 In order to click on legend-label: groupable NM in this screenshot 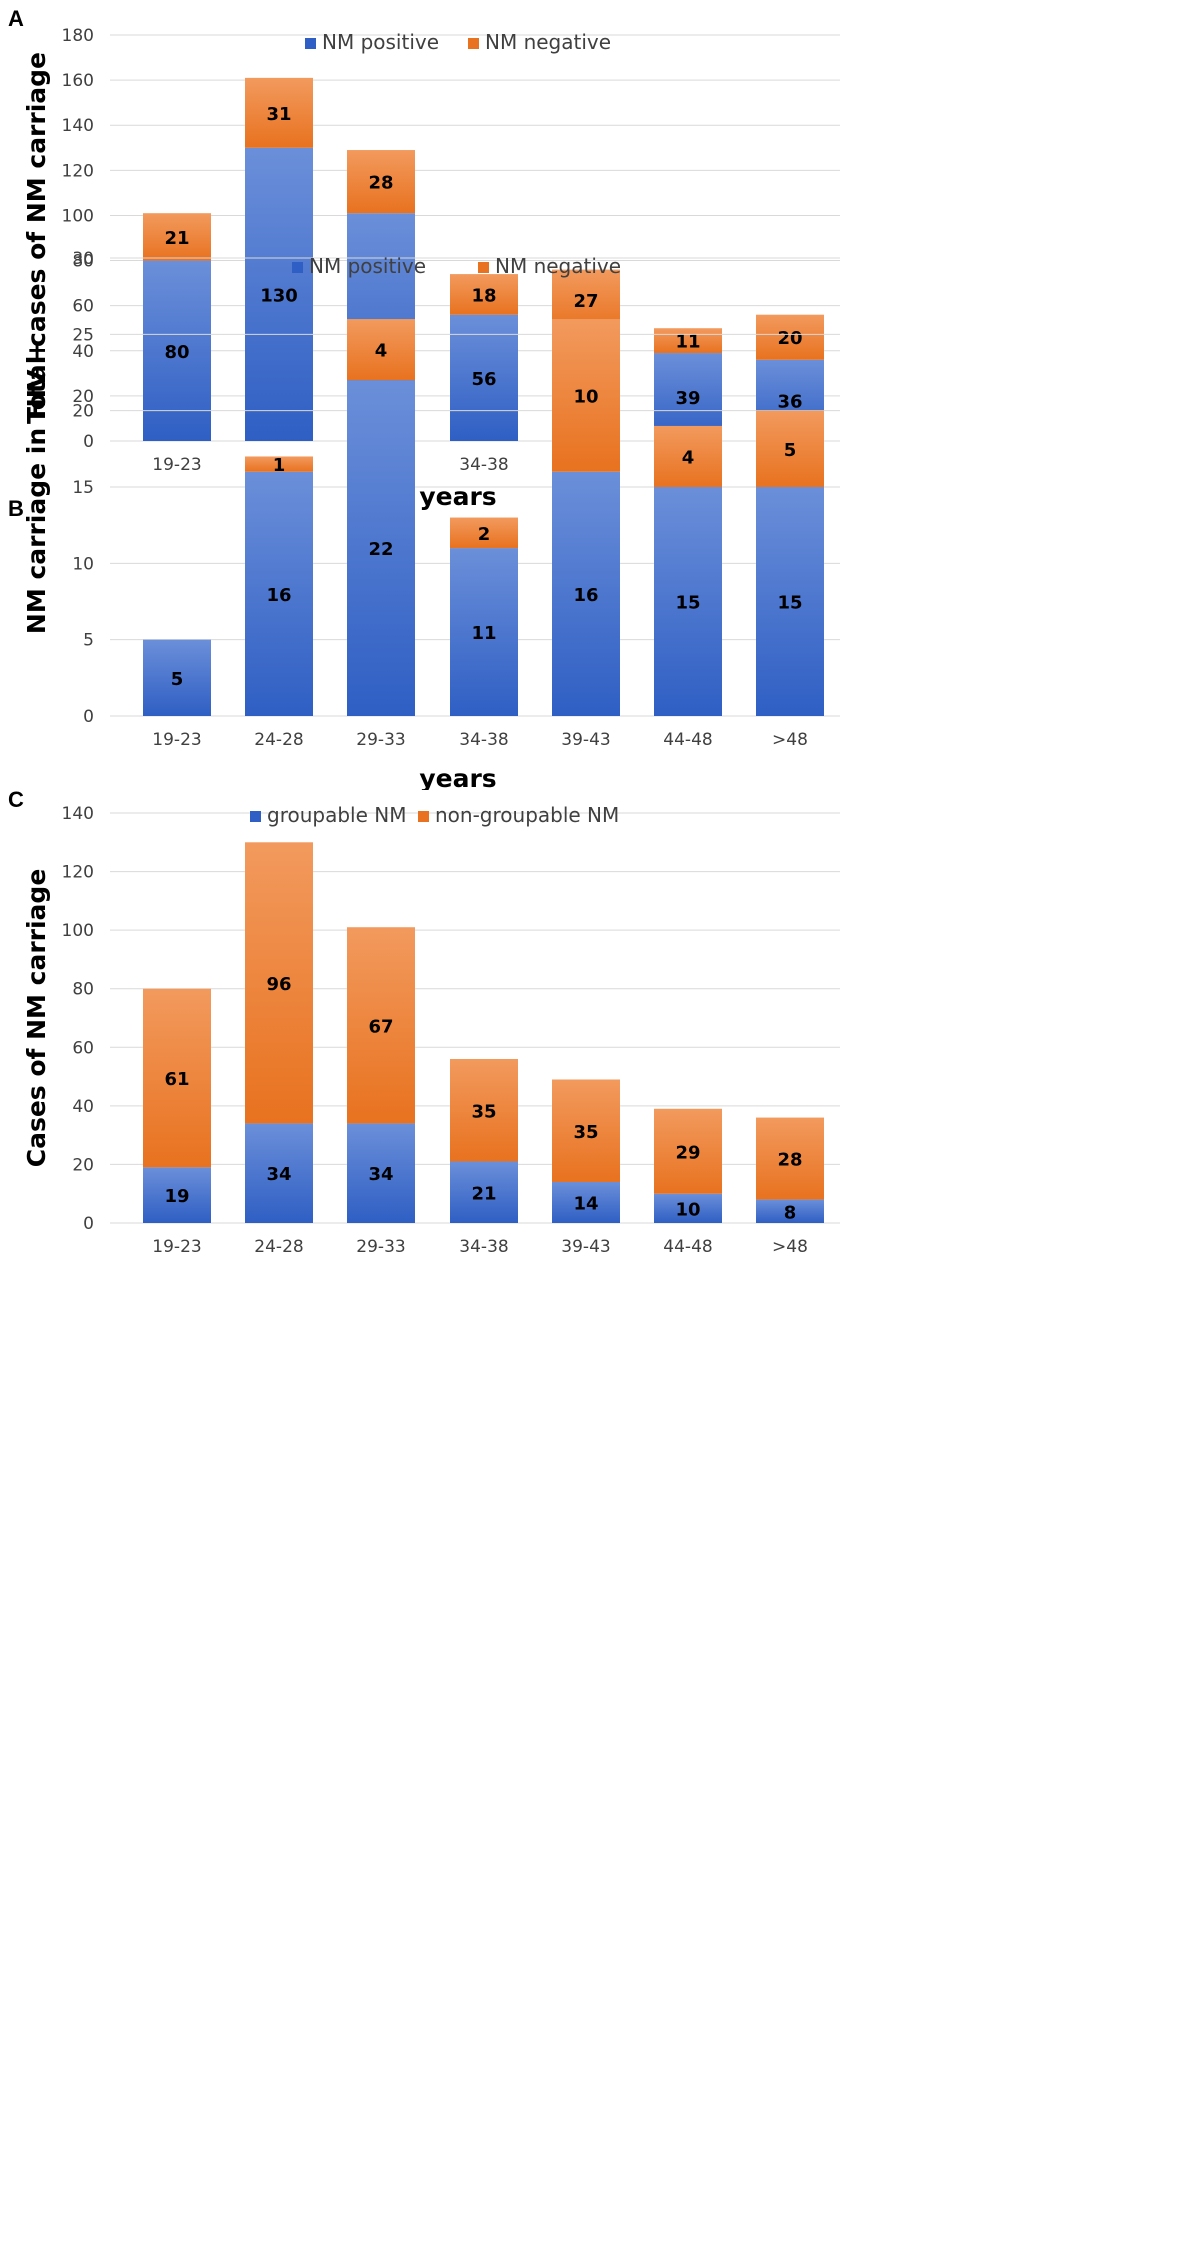, I will do `click(336, 815)`.